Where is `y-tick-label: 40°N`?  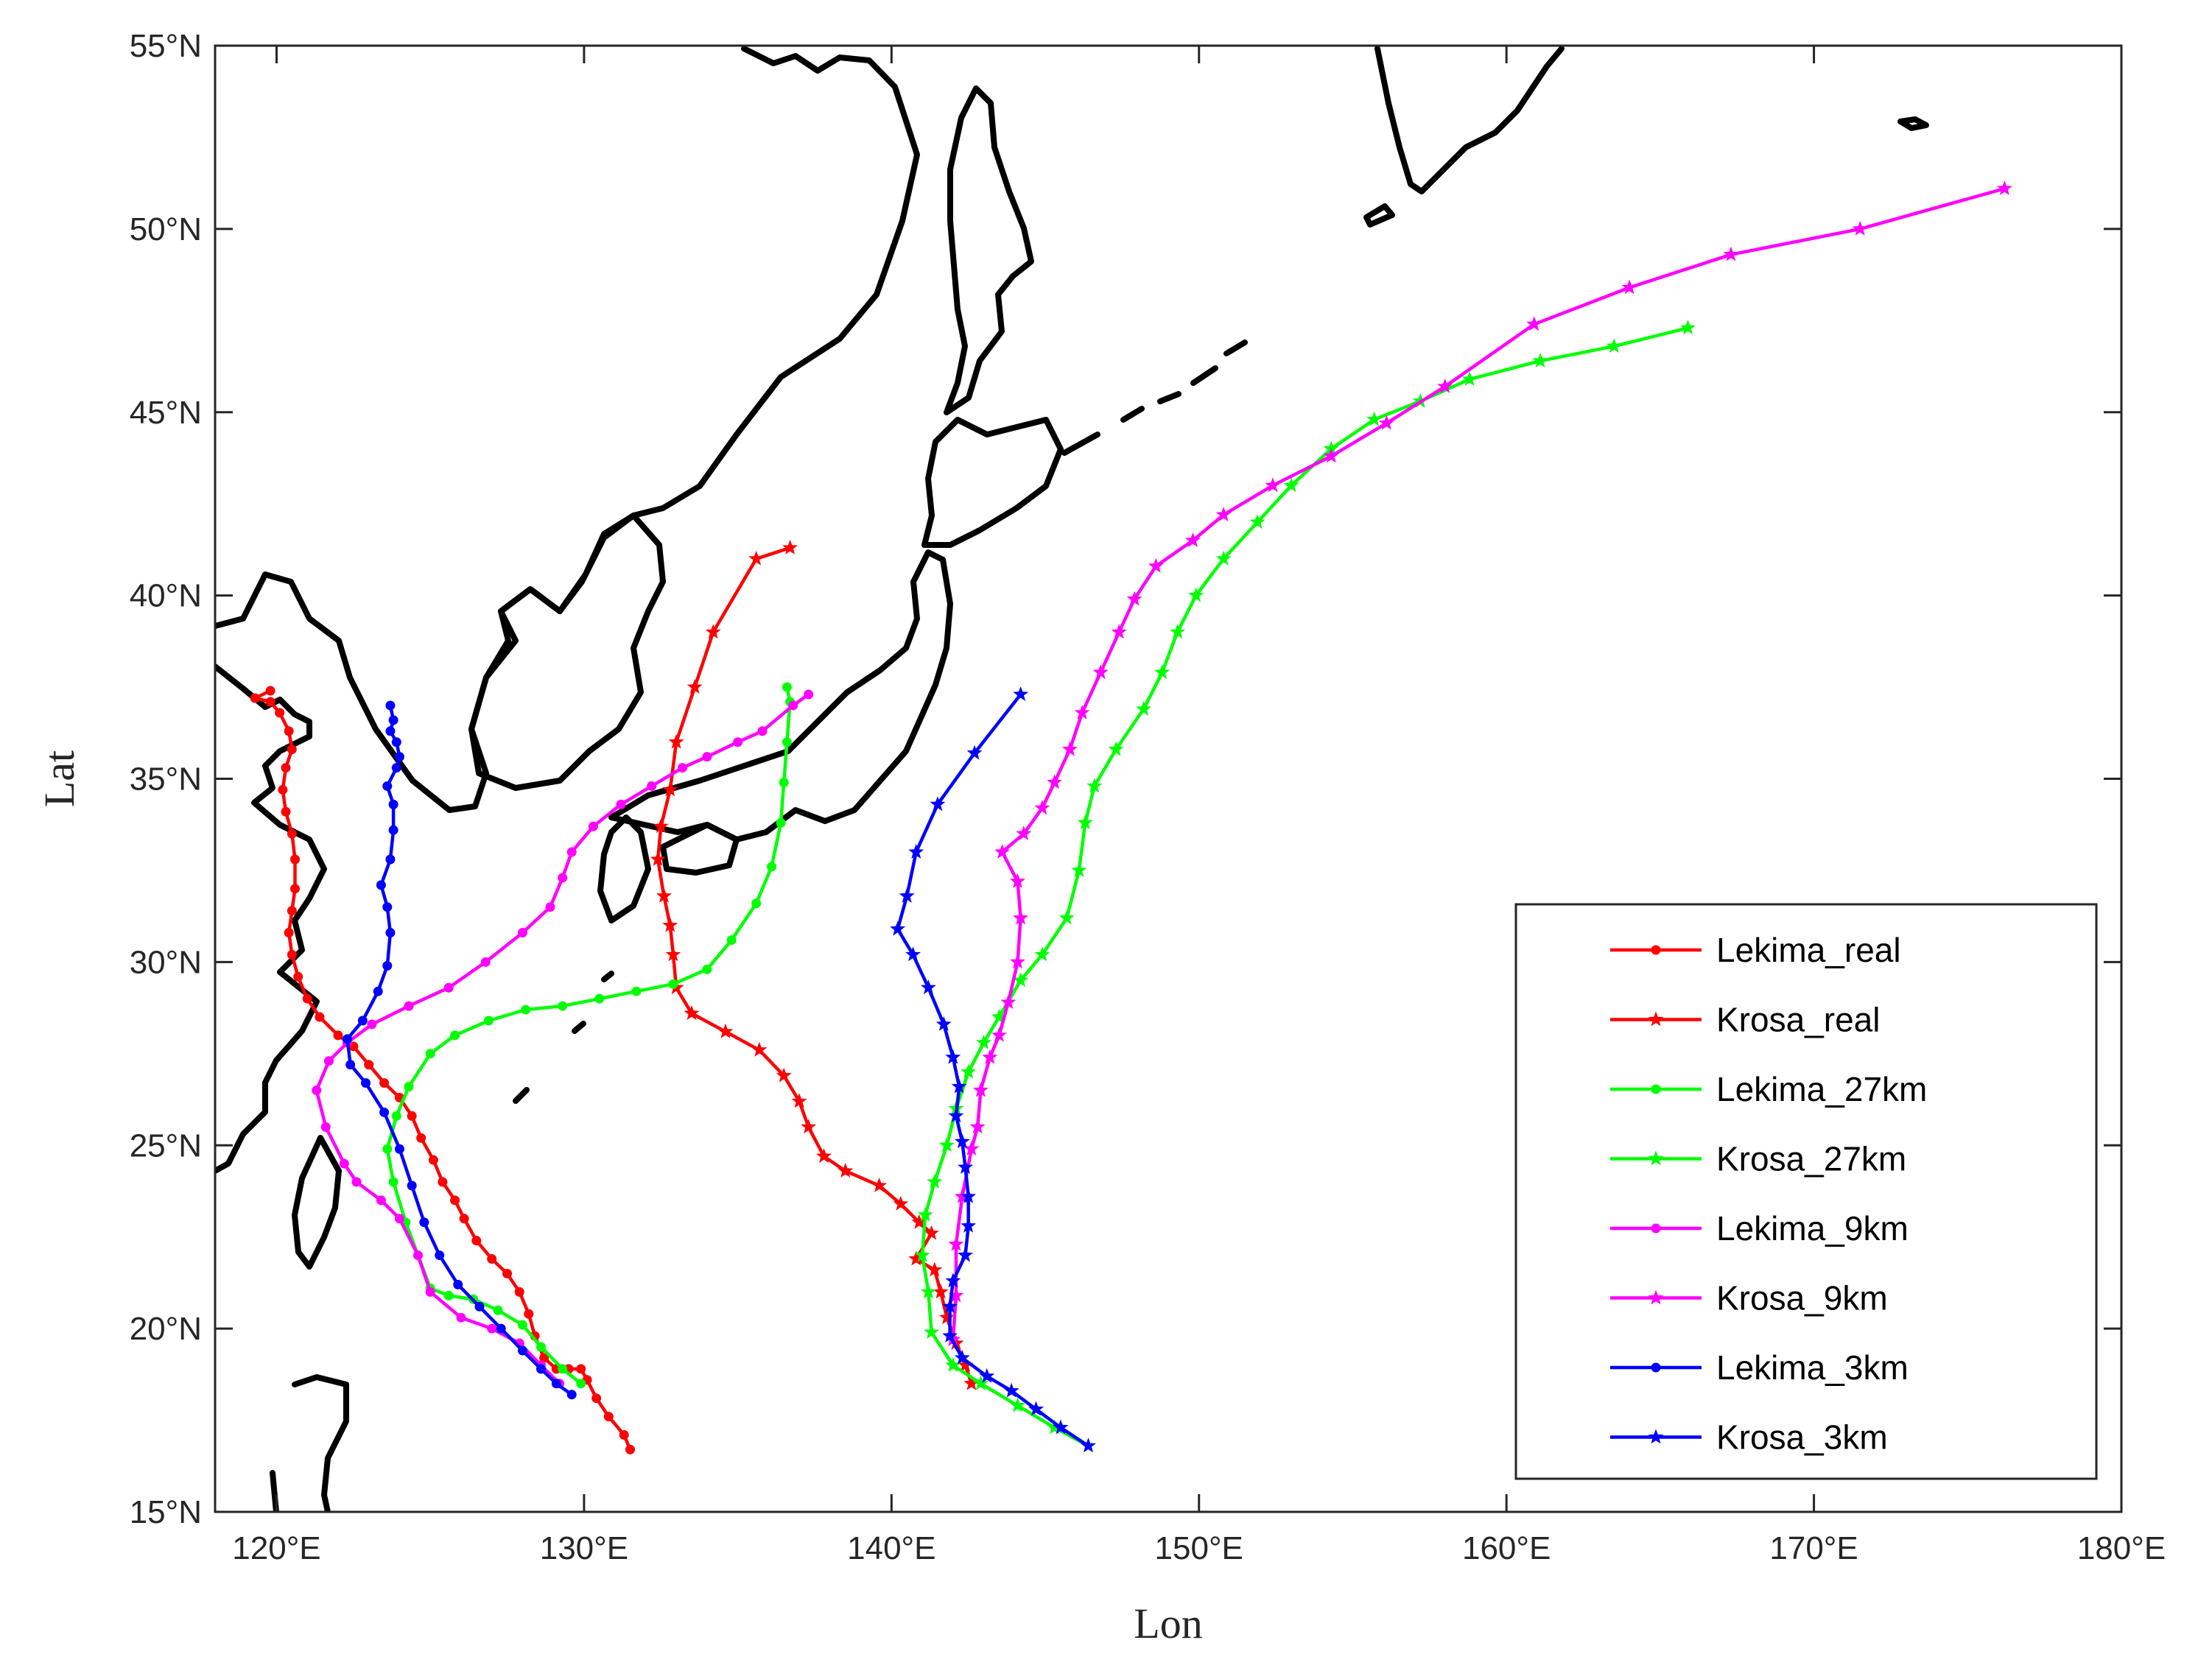 y-tick-label: 40°N is located at coordinates (166, 596).